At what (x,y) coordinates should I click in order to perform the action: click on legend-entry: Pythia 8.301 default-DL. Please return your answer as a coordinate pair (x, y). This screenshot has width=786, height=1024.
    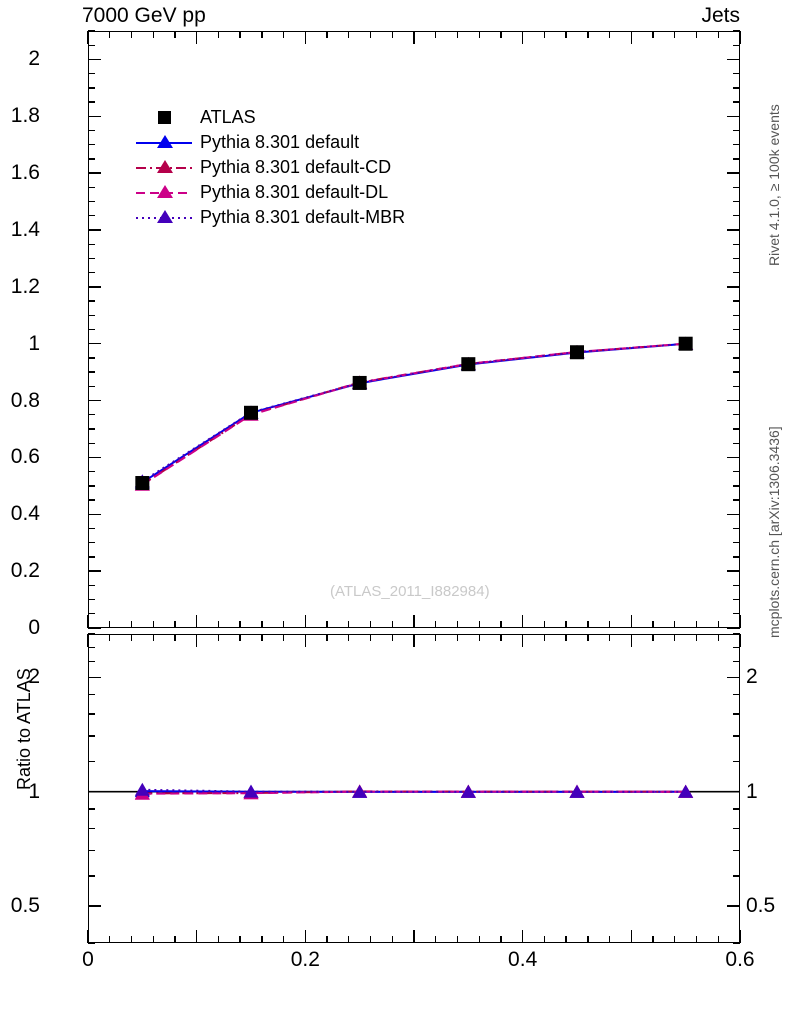
    Looking at the image, I should click on (286, 192).